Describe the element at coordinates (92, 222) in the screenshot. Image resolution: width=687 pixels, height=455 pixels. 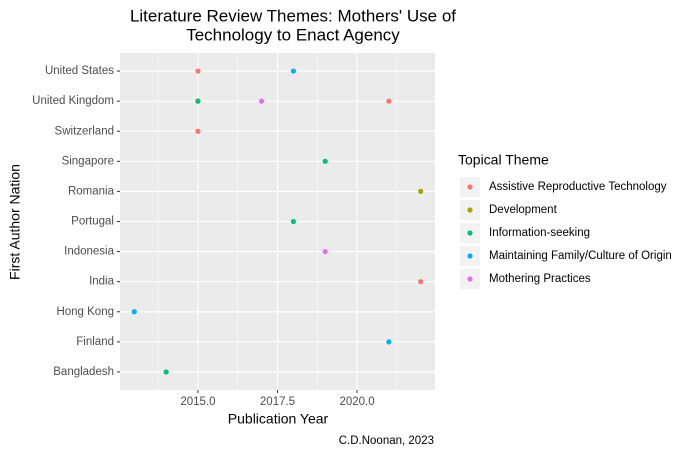
I see `y-tick-label: Portugal` at that location.